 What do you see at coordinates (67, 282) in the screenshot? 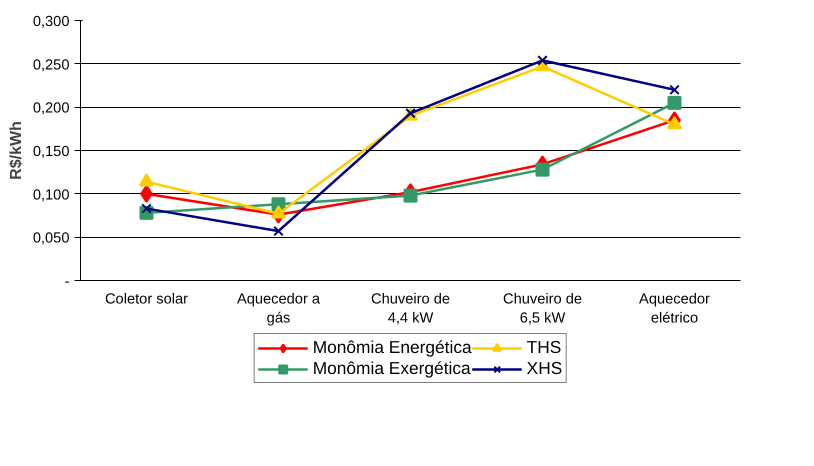
I see `y-tick-label: -` at bounding box center [67, 282].